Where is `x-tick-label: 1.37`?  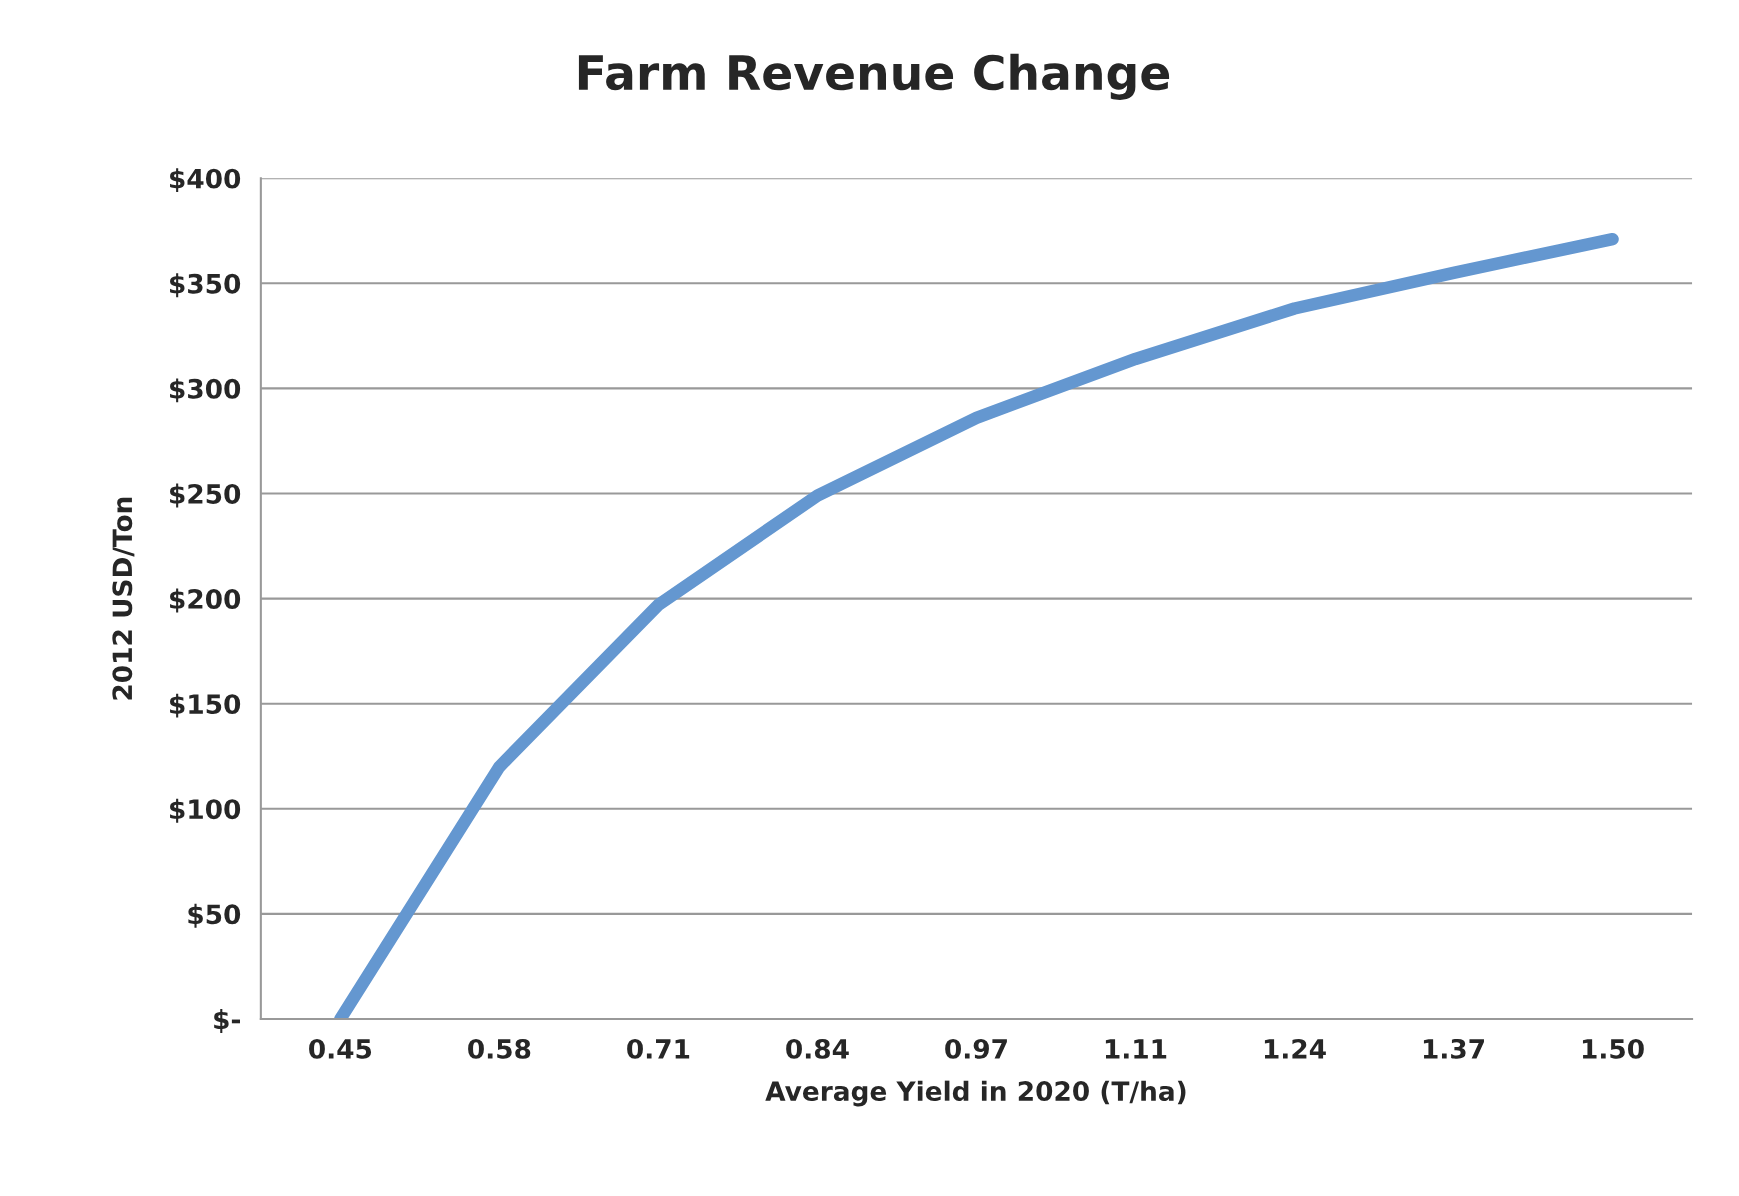
x-tick-label: 1.37 is located at coordinates (1453, 1048).